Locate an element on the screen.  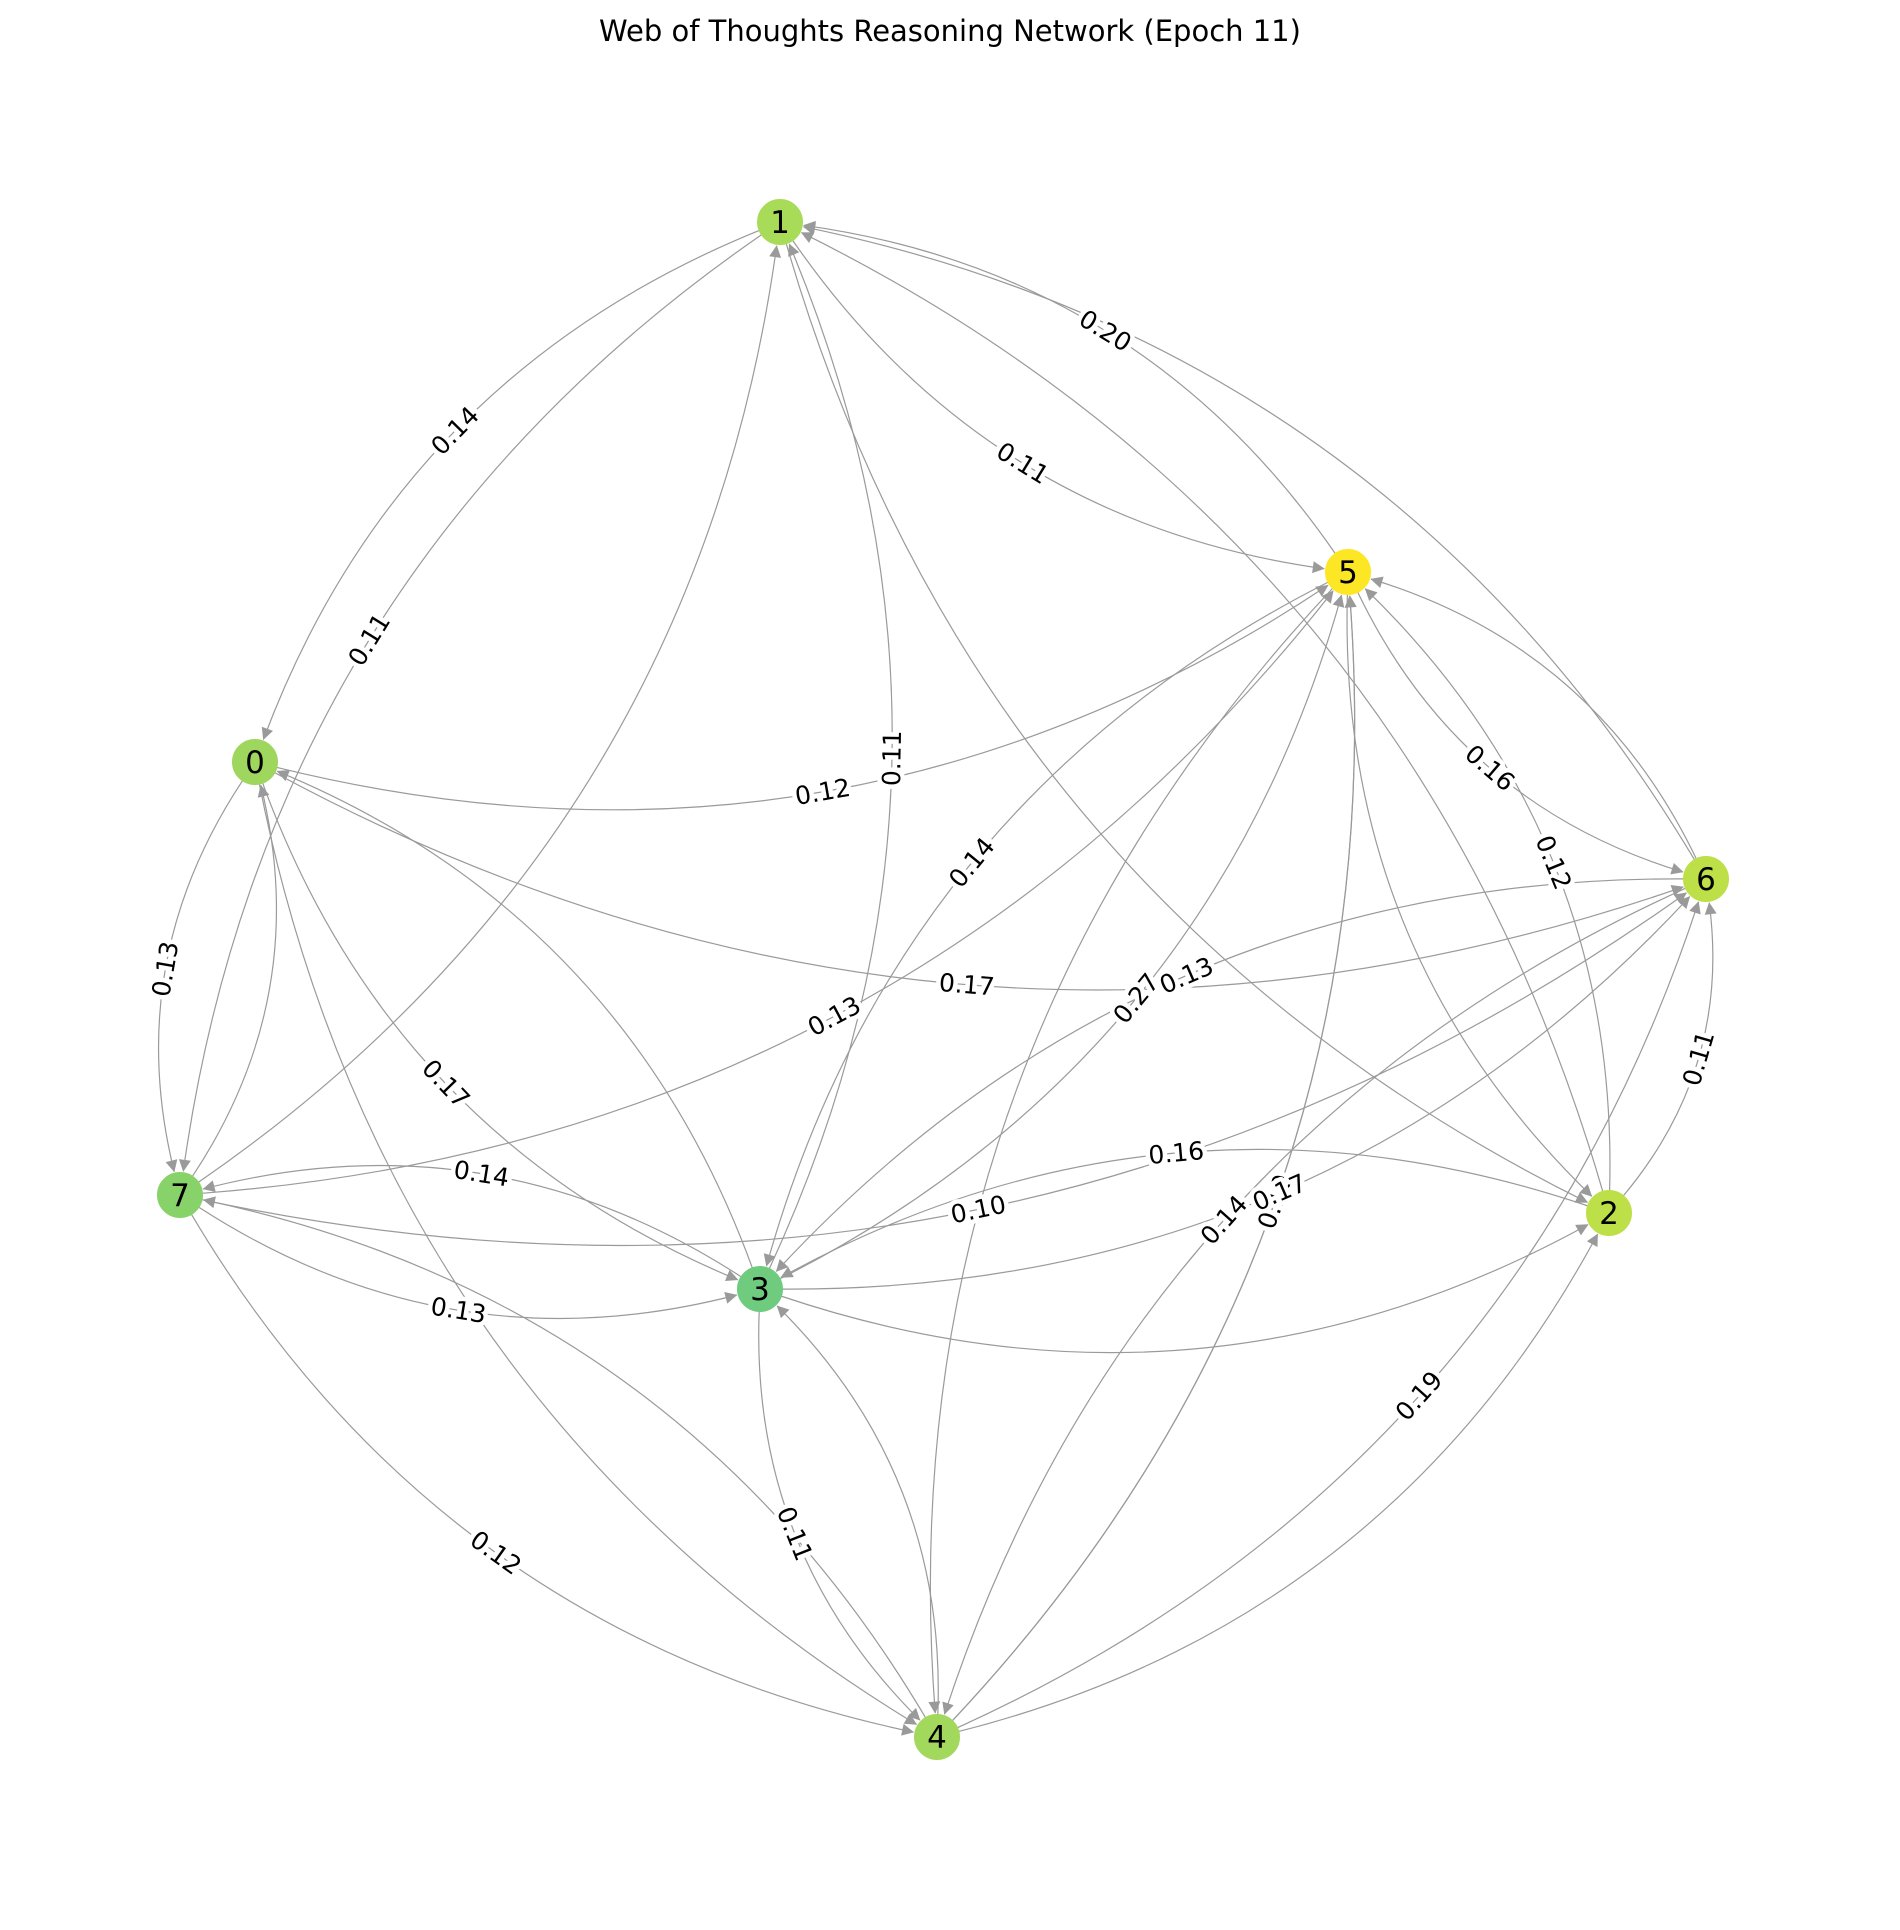
node-3-label: 3 is located at coordinates (760, 1290).